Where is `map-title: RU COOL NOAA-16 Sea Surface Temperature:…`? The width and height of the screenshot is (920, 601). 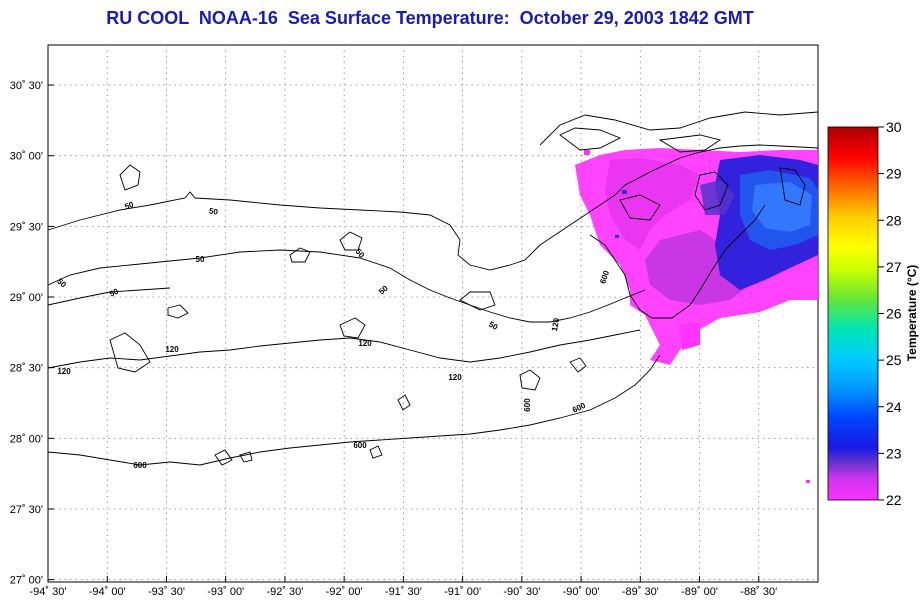
map-title: RU COOL NOAA-16 Sea Surface Temperature:… is located at coordinates (430, 18).